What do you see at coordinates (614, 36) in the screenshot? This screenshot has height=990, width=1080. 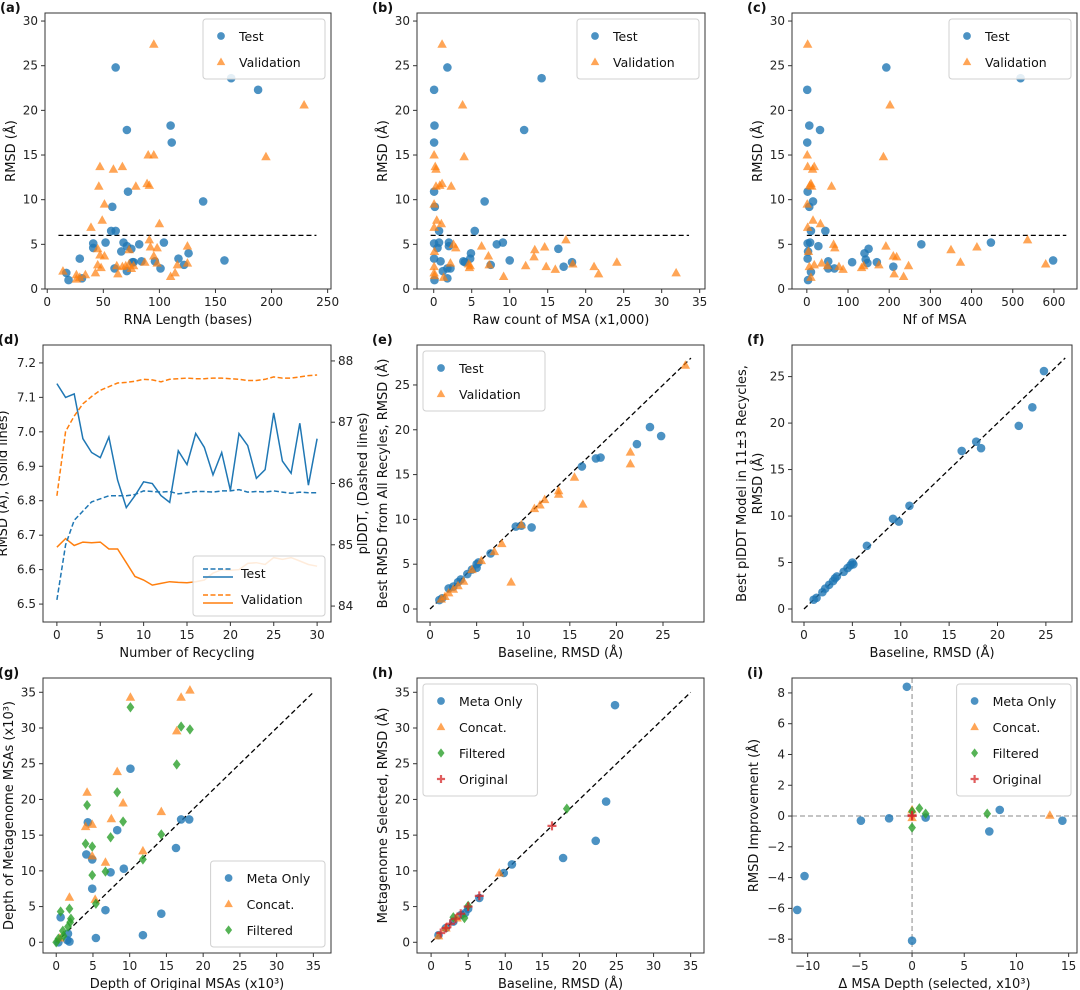 I see `legend-item: Test` at bounding box center [614, 36].